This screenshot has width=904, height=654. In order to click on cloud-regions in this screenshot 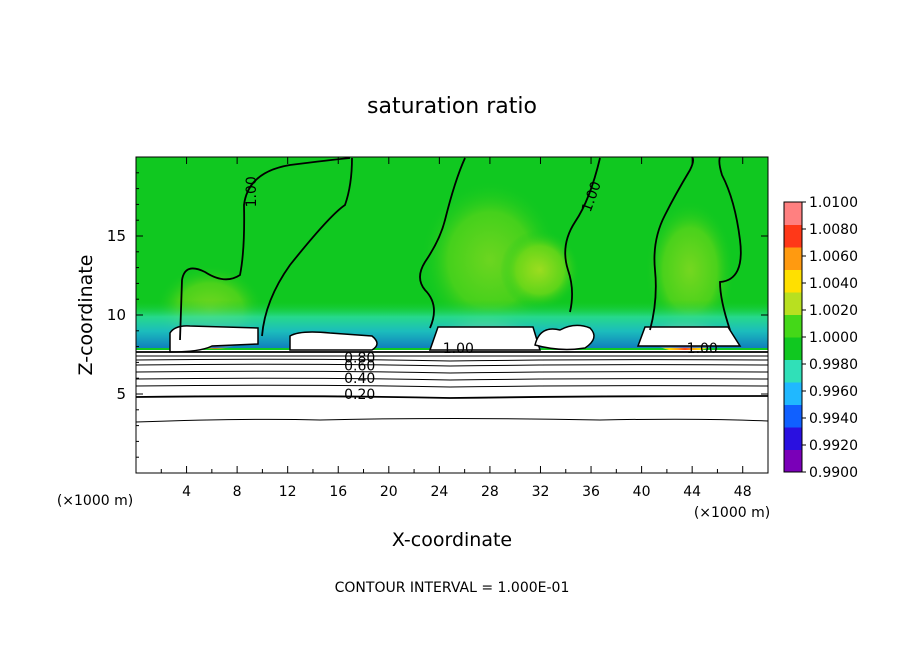, I will do `click(455, 338)`.